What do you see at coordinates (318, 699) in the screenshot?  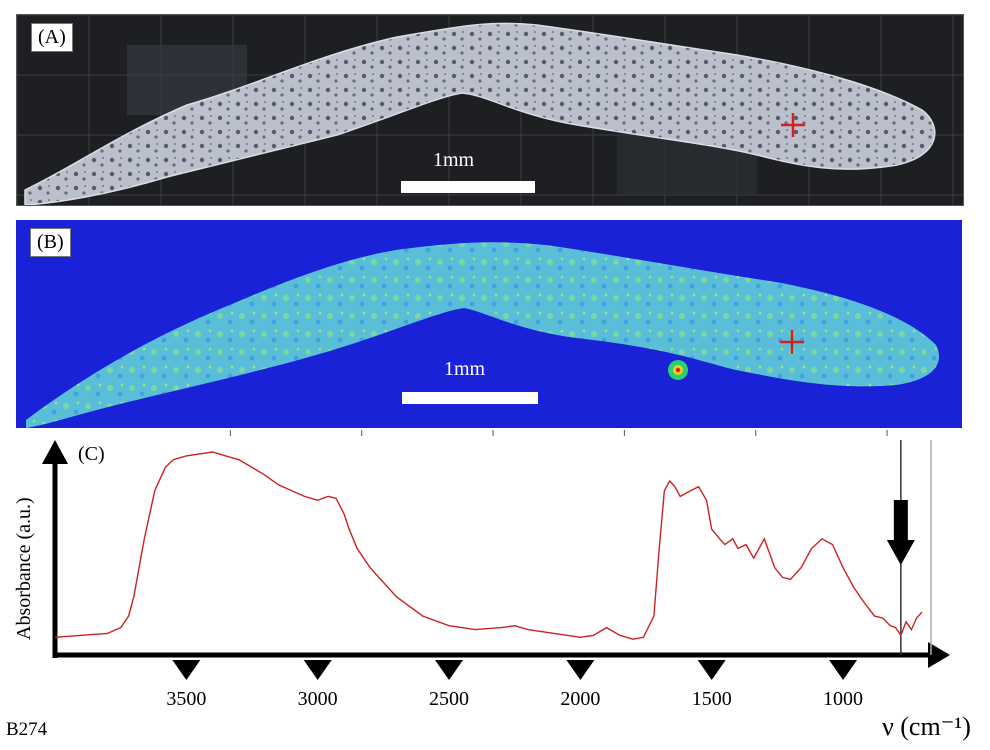 I see `x-tick-label: 3000` at bounding box center [318, 699].